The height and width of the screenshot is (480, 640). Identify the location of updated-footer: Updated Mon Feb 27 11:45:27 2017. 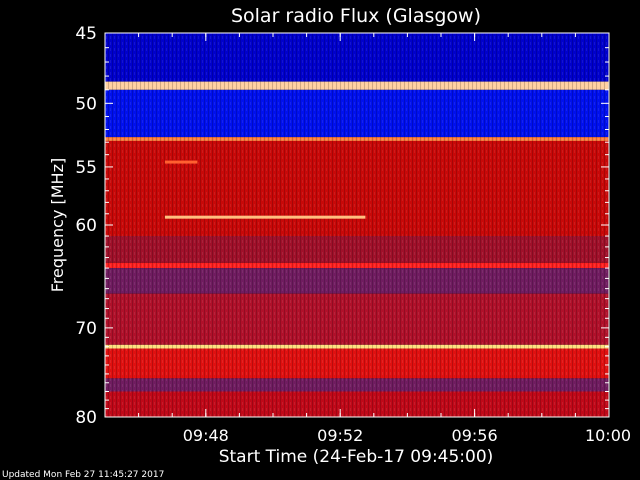
(83, 475).